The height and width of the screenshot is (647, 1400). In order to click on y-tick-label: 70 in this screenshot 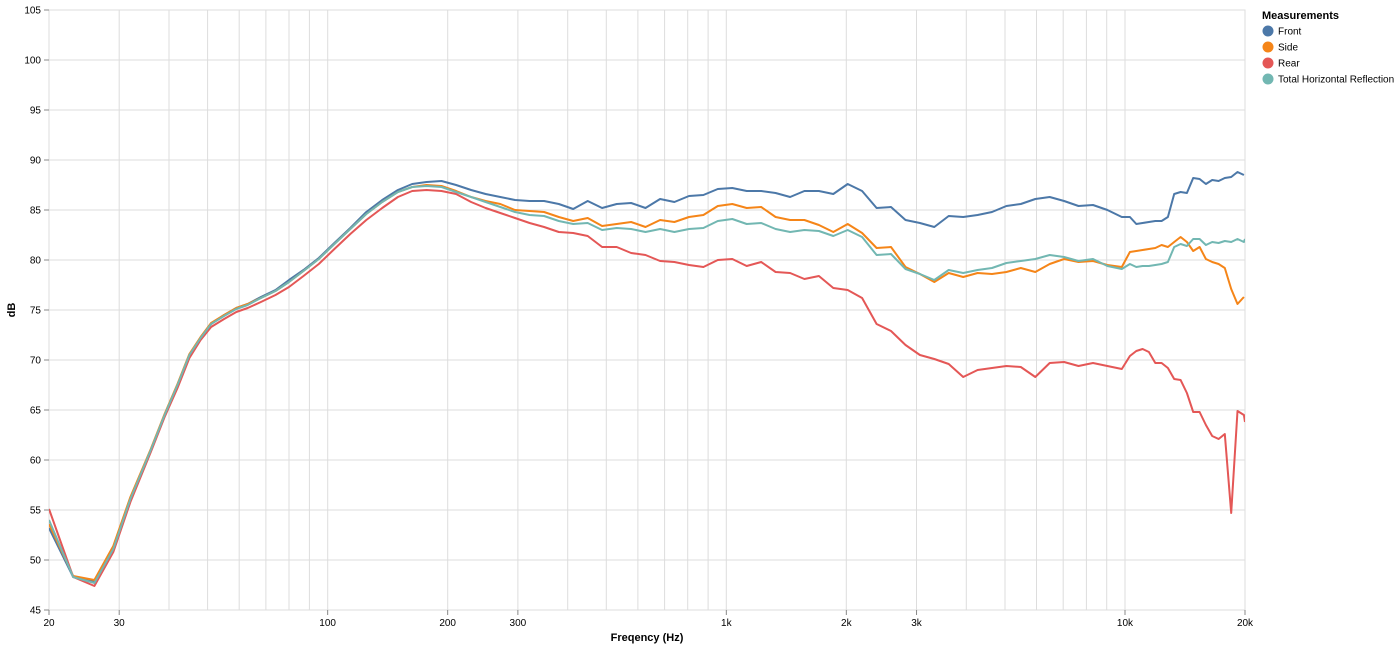, I will do `click(36, 361)`.